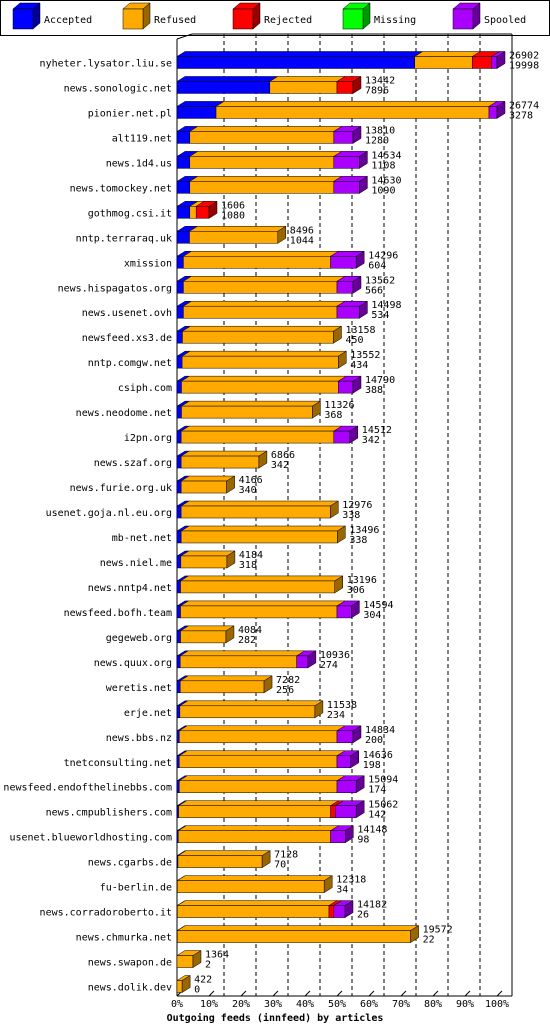 Image resolution: width=550 pixels, height=1030 pixels. Describe the element at coordinates (363, 840) in the screenshot. I see `row-accepted: 98` at that location.